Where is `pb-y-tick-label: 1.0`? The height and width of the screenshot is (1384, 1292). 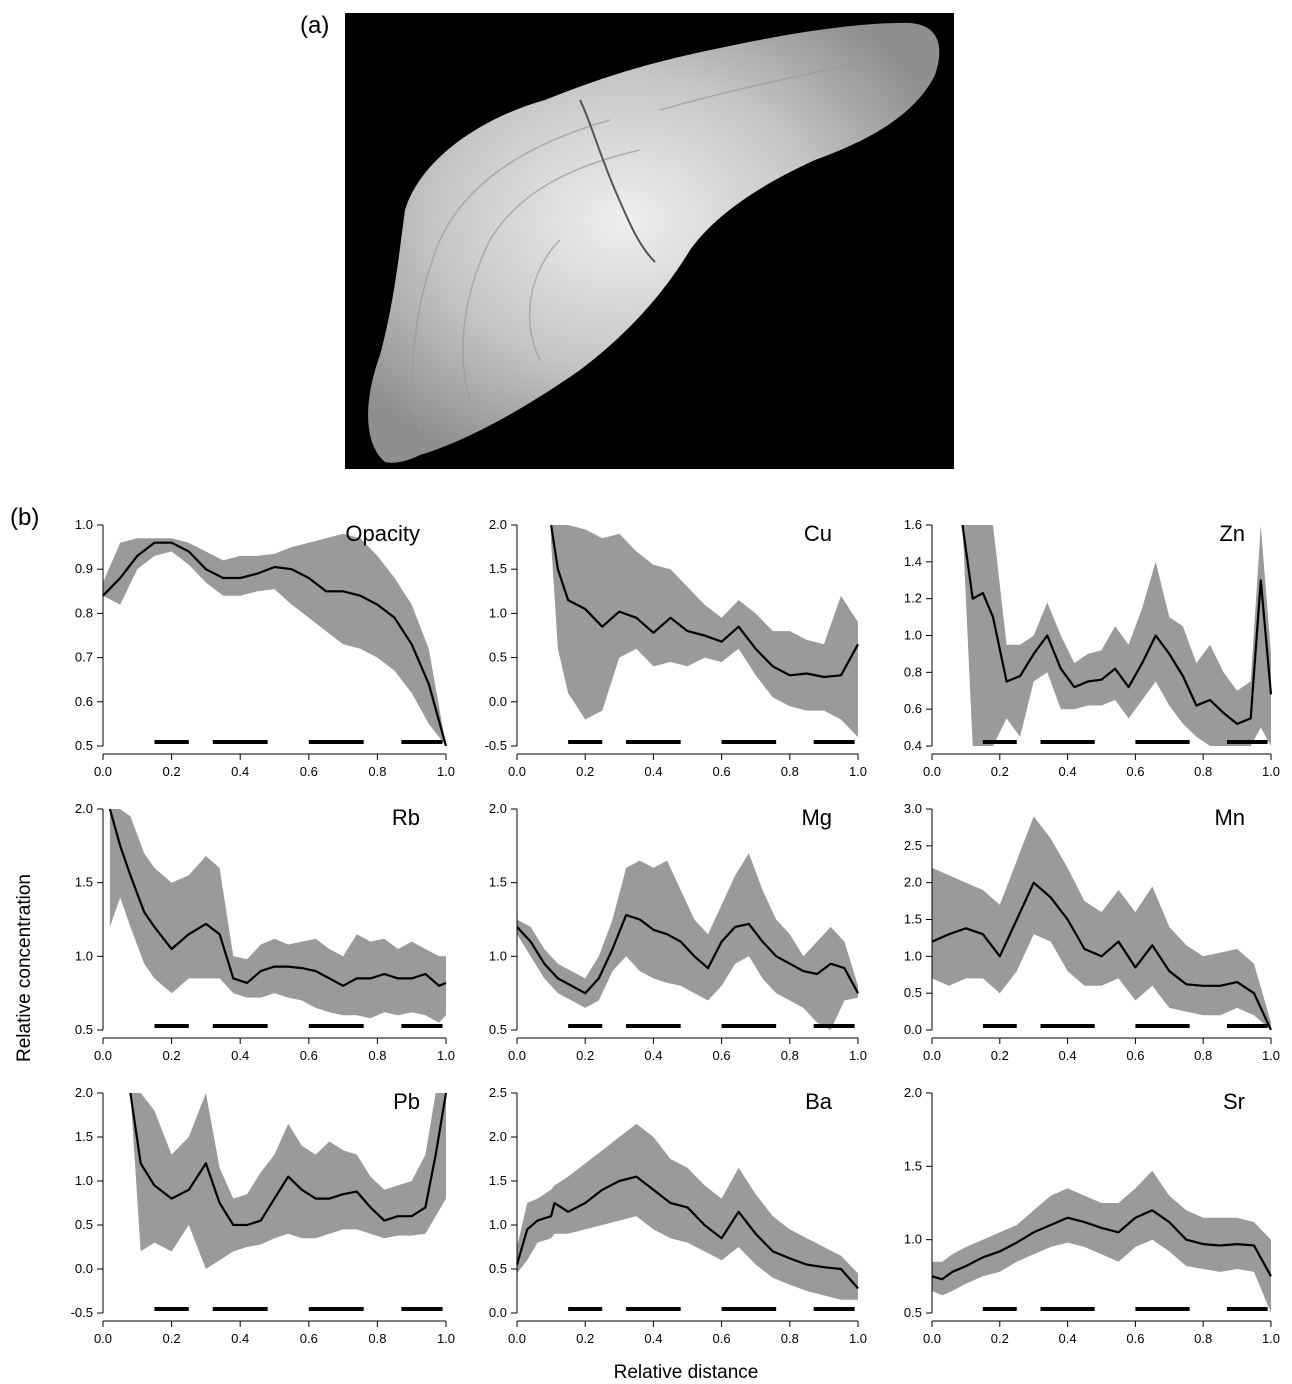 pb-y-tick-label: 1.0 is located at coordinates (84, 1180).